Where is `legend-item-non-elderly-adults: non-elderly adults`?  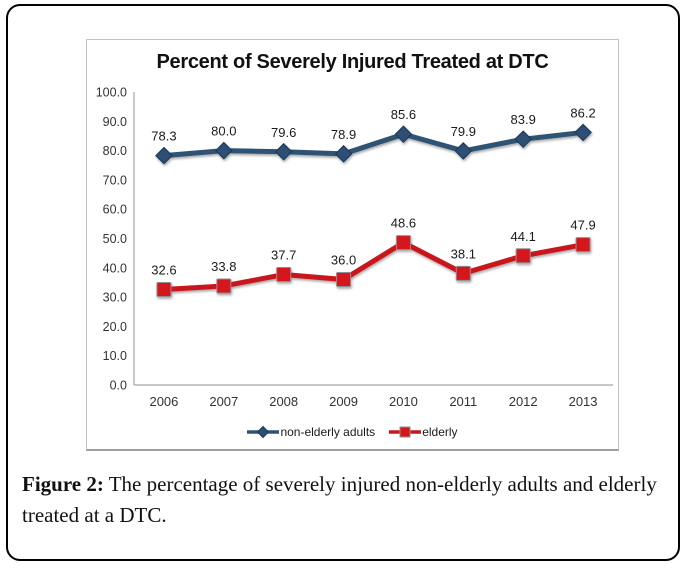
legend-item-non-elderly-adults: non-elderly adults is located at coordinates (311, 432).